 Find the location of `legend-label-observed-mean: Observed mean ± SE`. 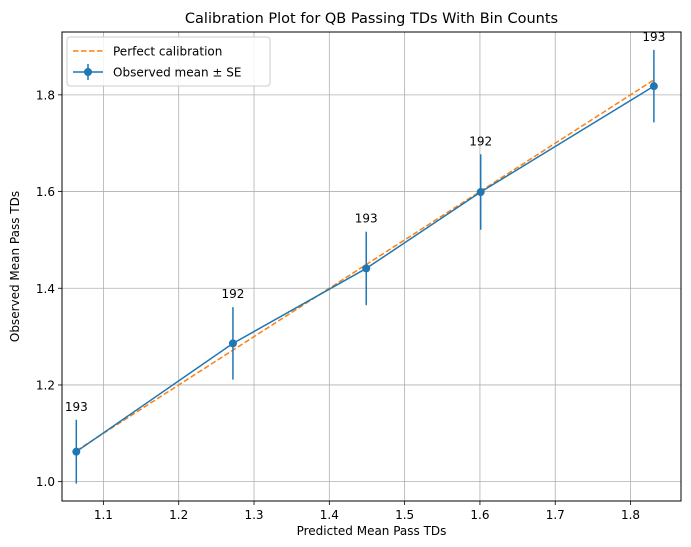

legend-label-observed-mean: Observed mean ± SE is located at coordinates (177, 73).